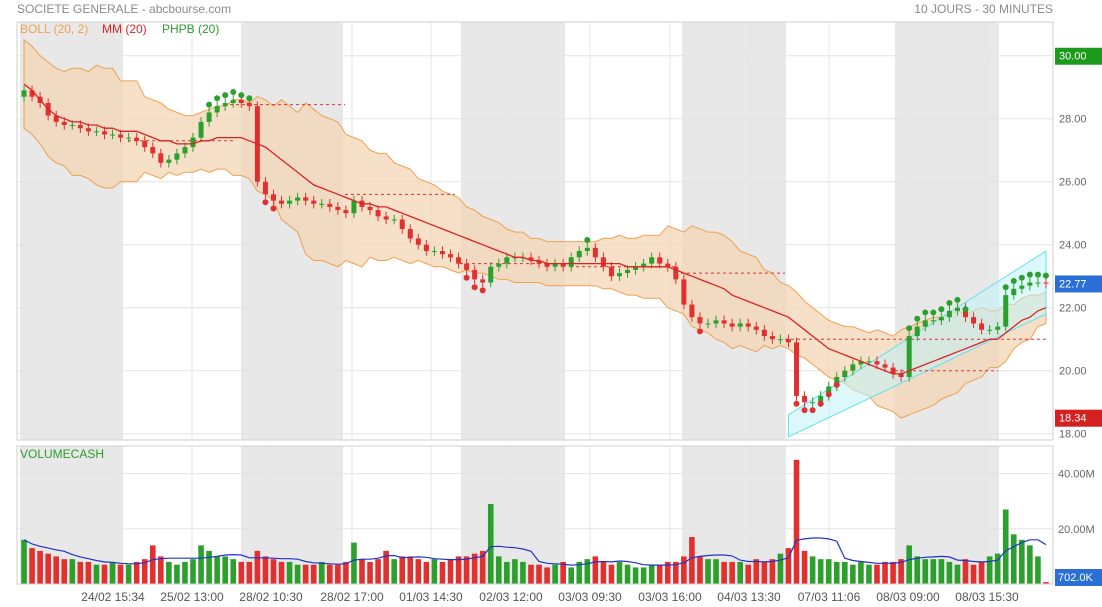 This screenshot has width=1102, height=607. What do you see at coordinates (1078, 418) in the screenshot?
I see `low-price-tag-bg` at bounding box center [1078, 418].